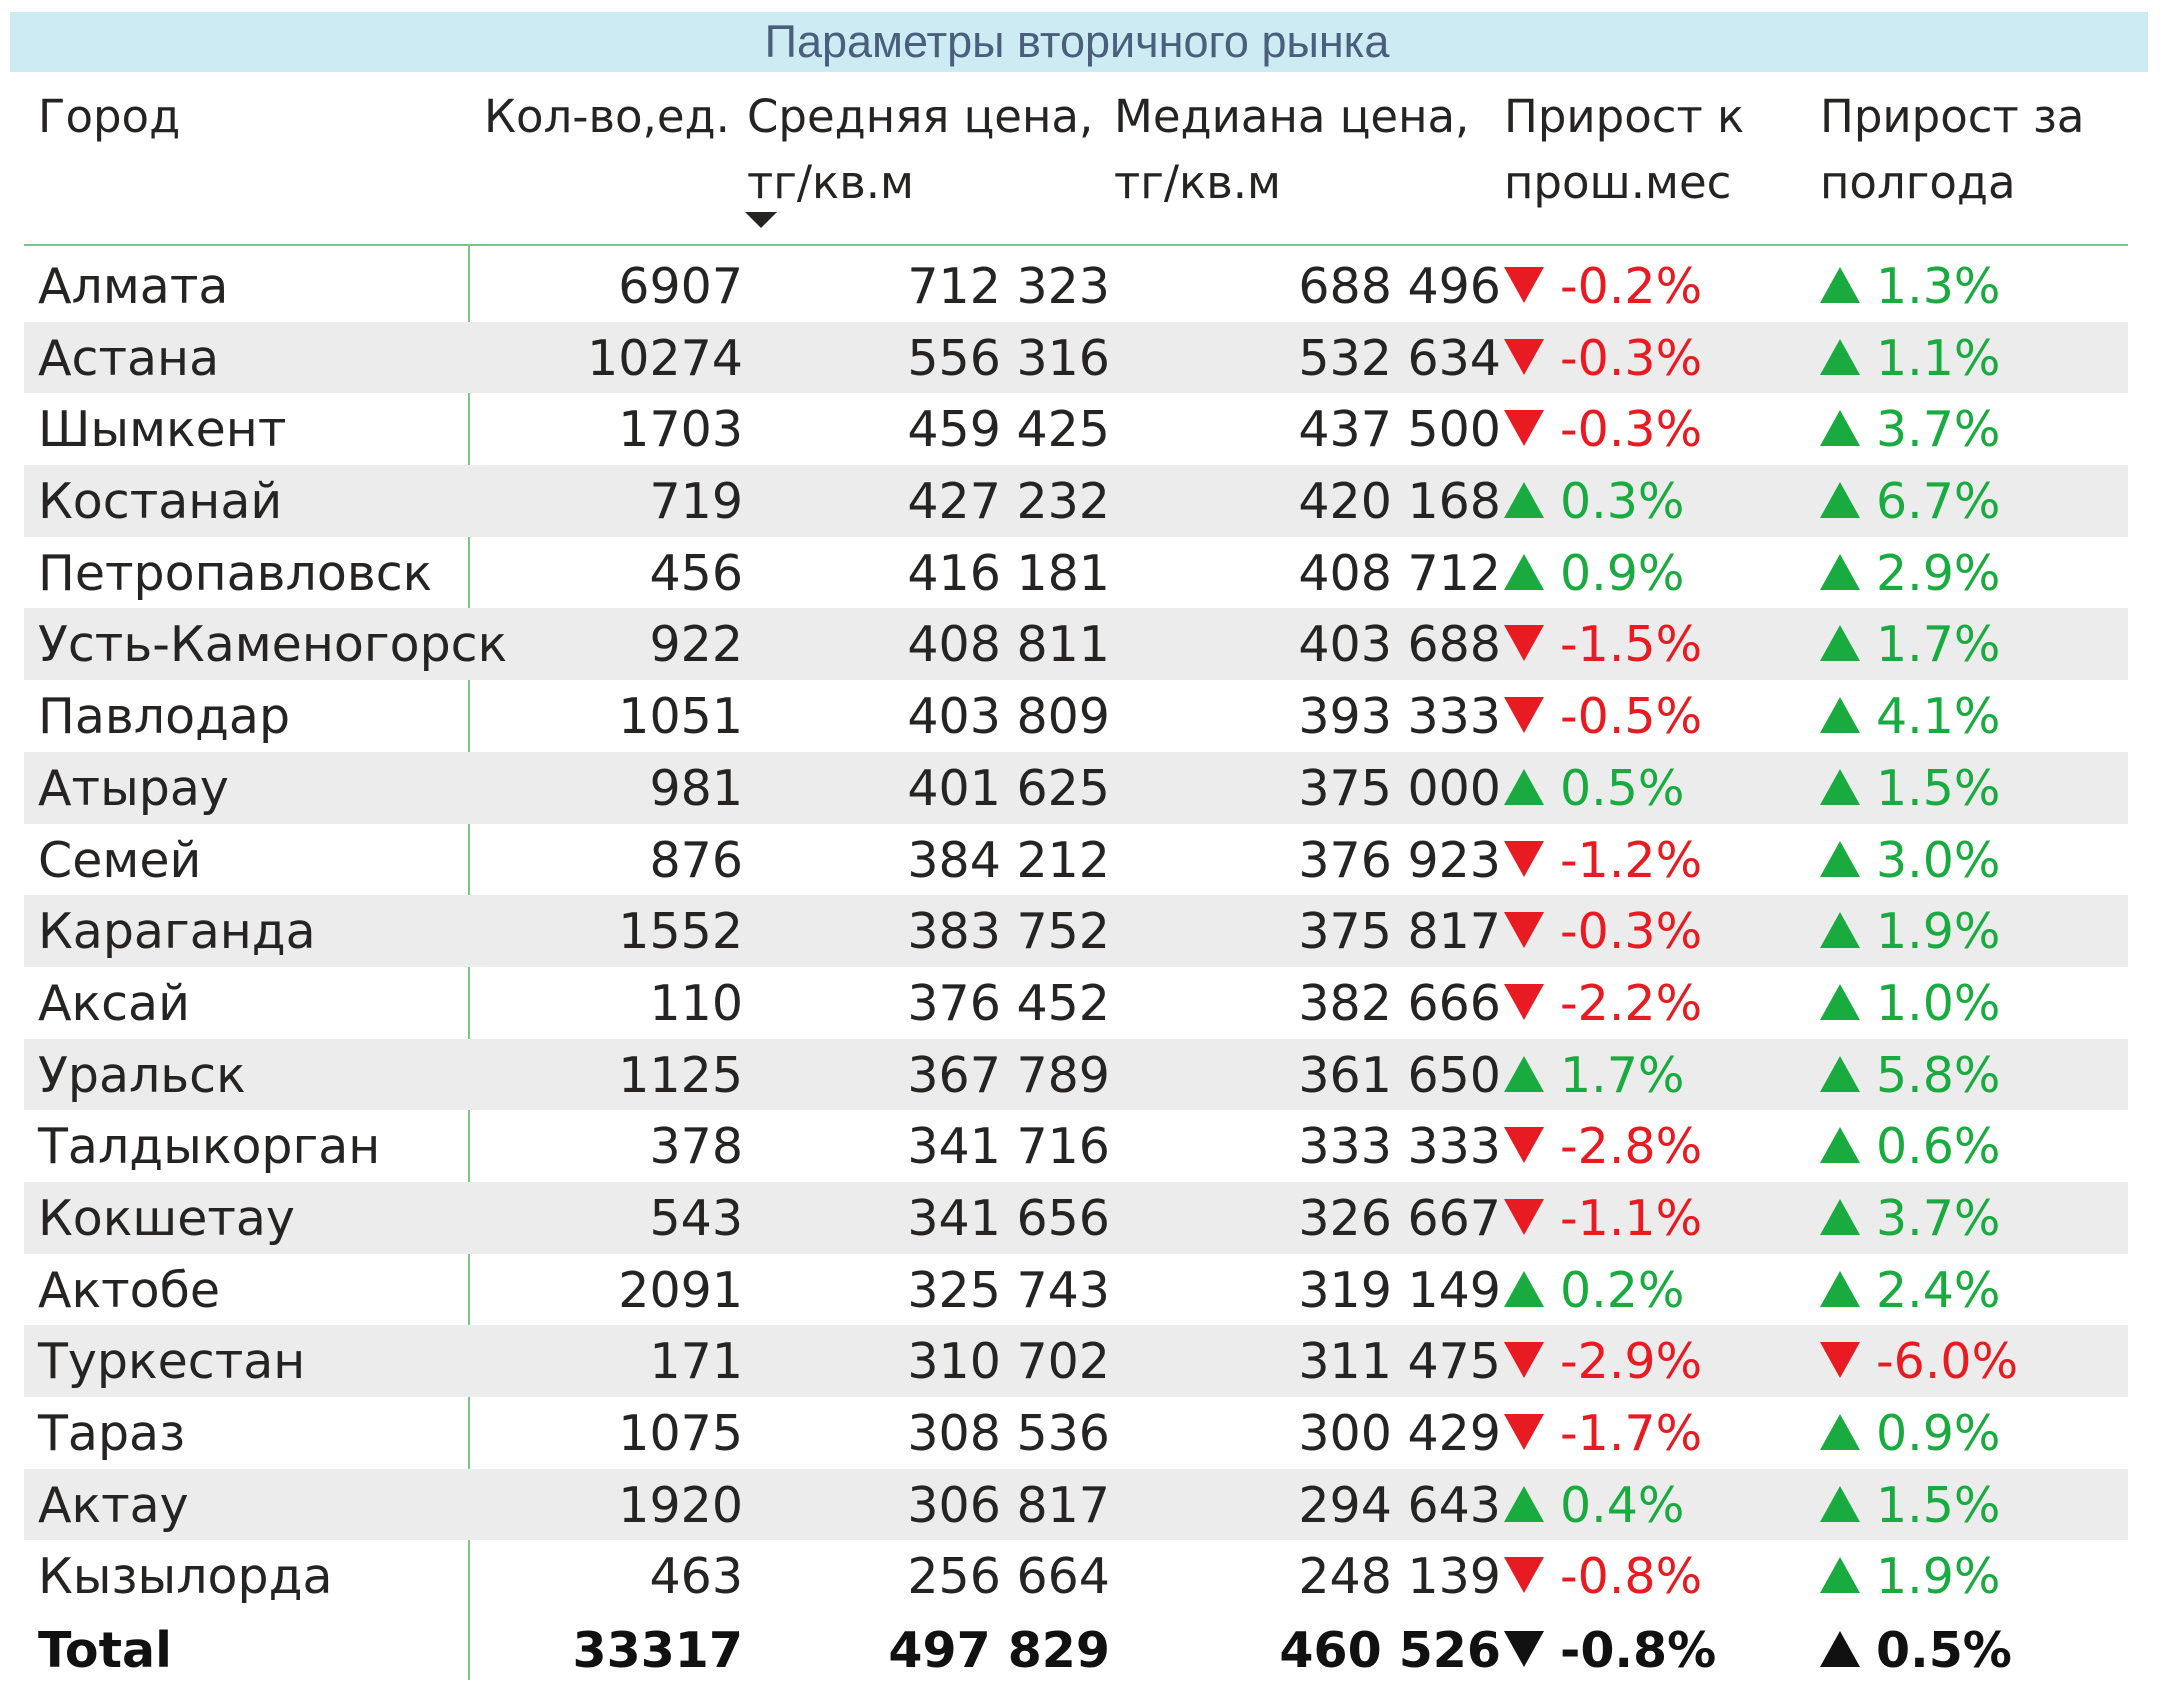 This screenshot has width=2160, height=1696. I want to click on mom-growth-value: -2.9%, so click(1631, 1362).